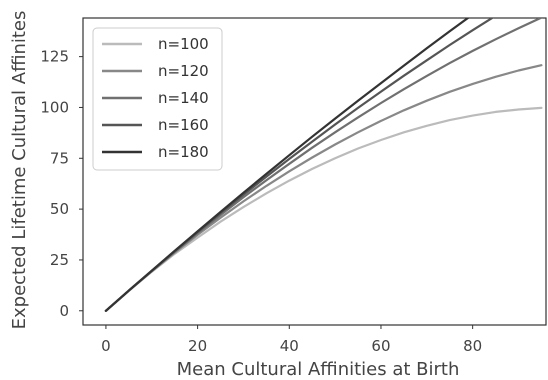  What do you see at coordinates (19, 170) in the screenshot?
I see `y-axis-label: Expected Lifetime Cultural Affinites` at bounding box center [19, 170].